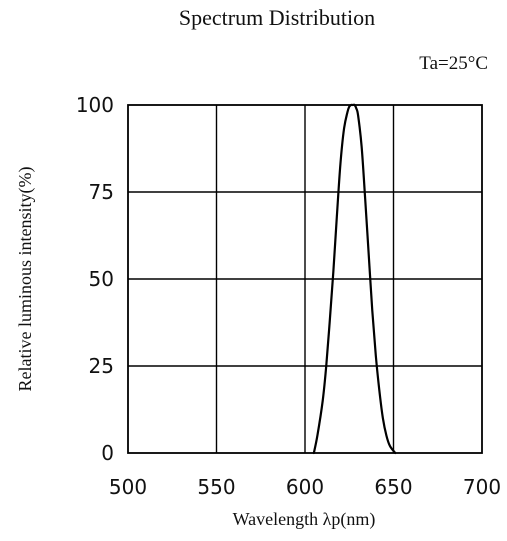 This screenshot has height=541, width=507. Describe the element at coordinates (95, 105) in the screenshot. I see `y-tick-label: 100` at that location.